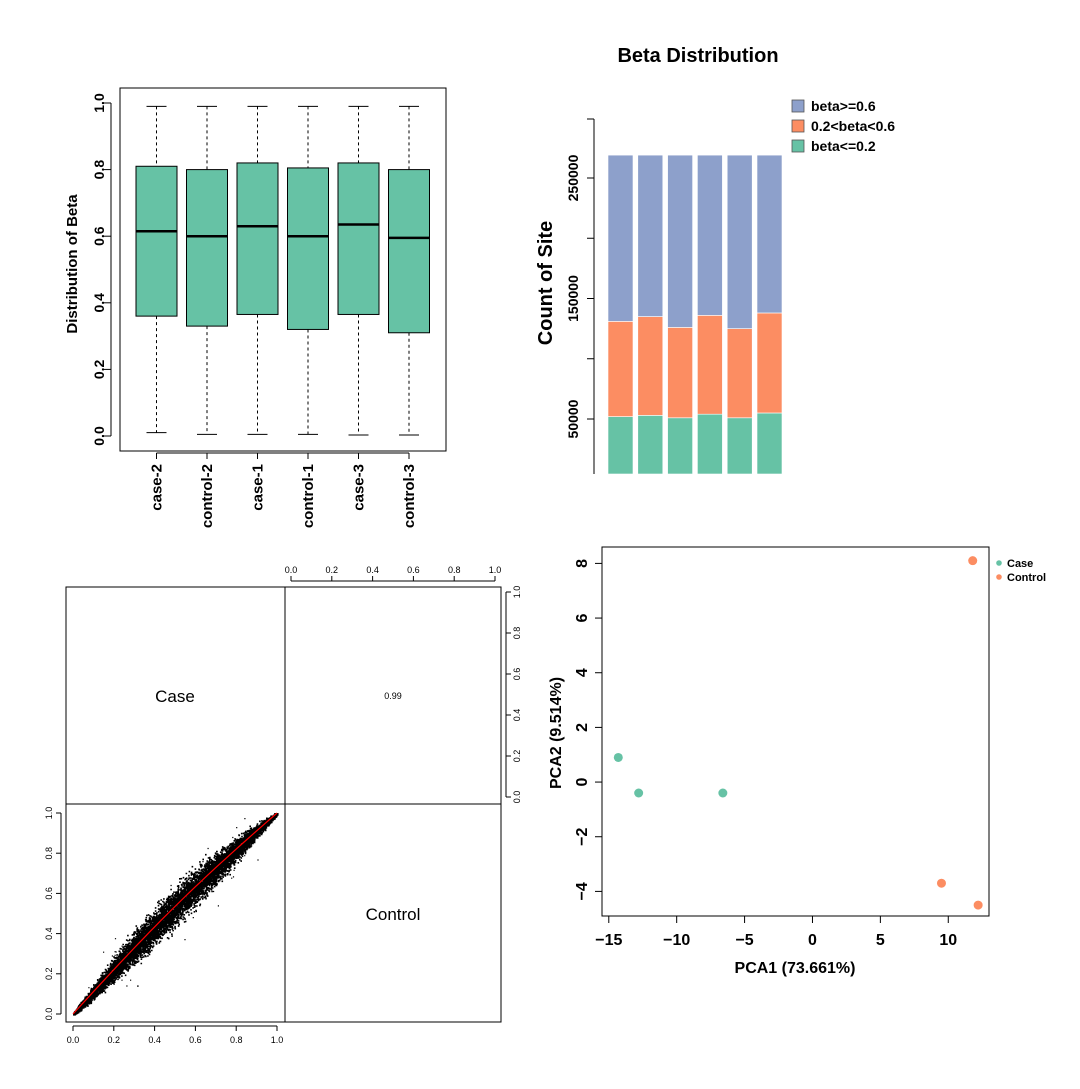  I want to click on left-tick-label: 0.4, so click(49, 933).